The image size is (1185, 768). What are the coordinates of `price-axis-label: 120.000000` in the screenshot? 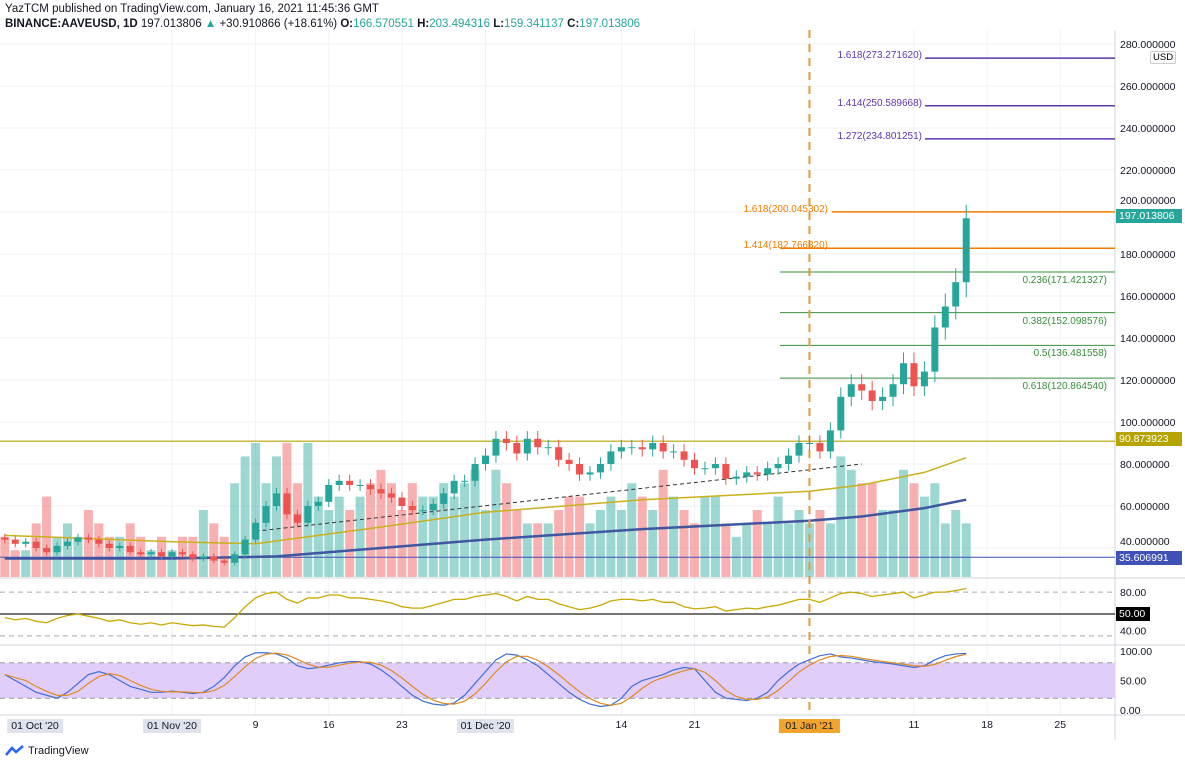 It's located at (1148, 381).